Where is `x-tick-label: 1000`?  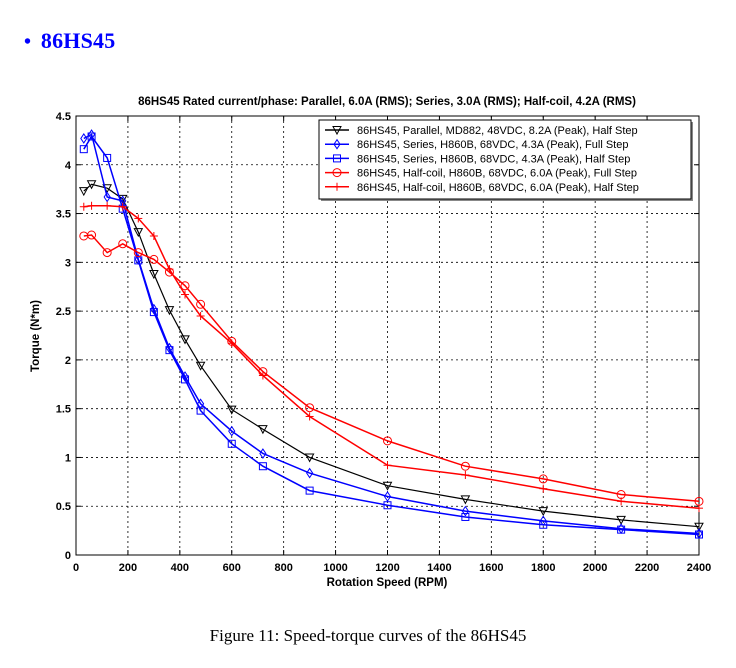 x-tick-label: 1000 is located at coordinates (335, 568).